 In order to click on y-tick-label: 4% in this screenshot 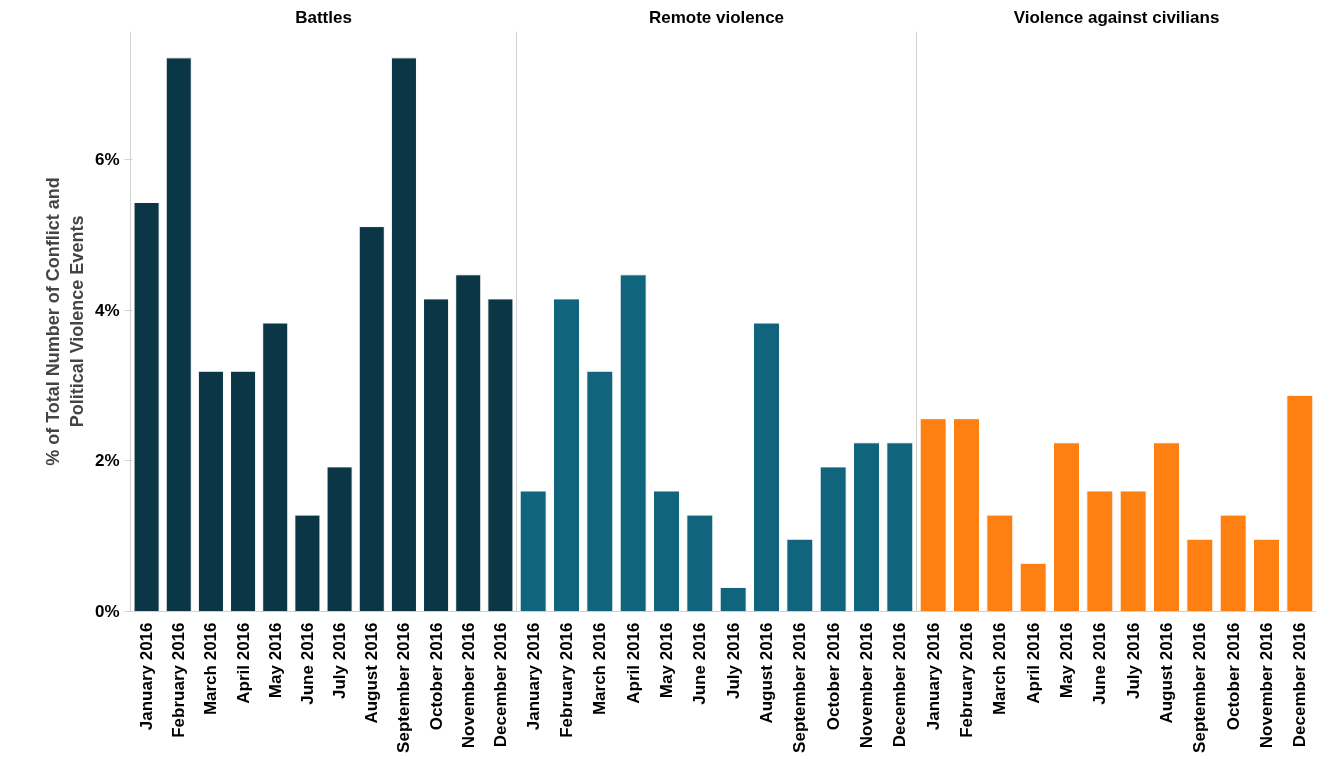, I will do `click(107, 310)`.